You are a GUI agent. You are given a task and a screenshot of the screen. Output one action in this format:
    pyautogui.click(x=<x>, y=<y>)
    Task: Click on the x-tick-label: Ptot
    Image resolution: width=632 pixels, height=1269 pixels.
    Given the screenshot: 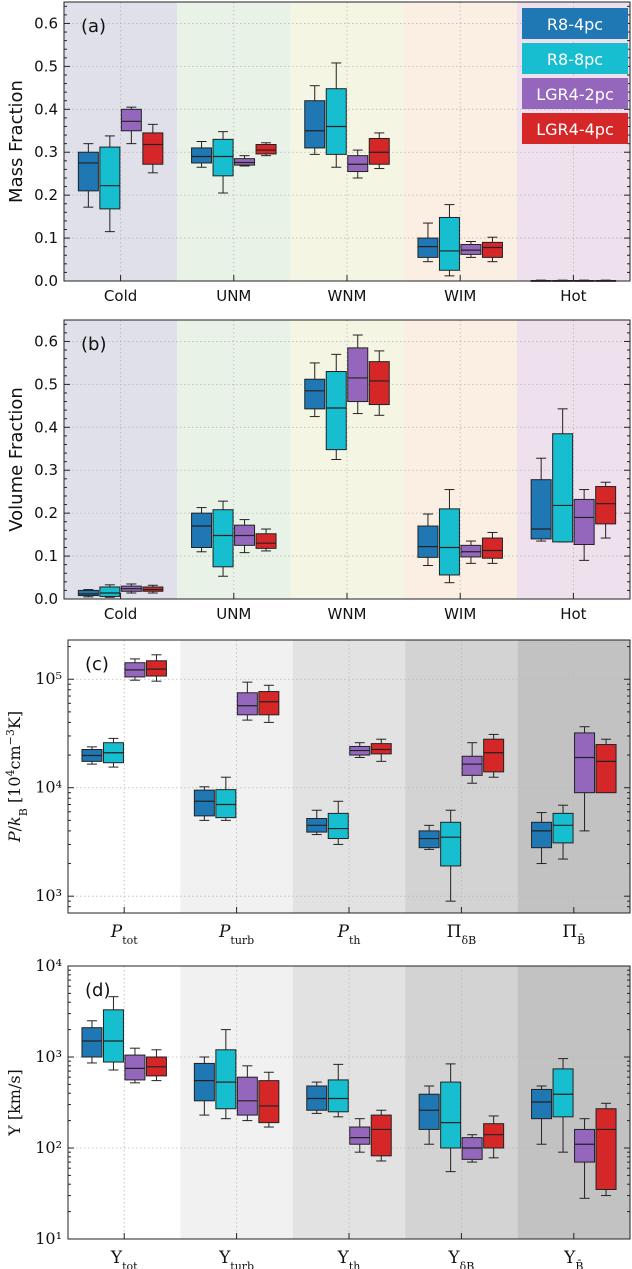 What is the action you would take?
    pyautogui.click(x=124, y=934)
    